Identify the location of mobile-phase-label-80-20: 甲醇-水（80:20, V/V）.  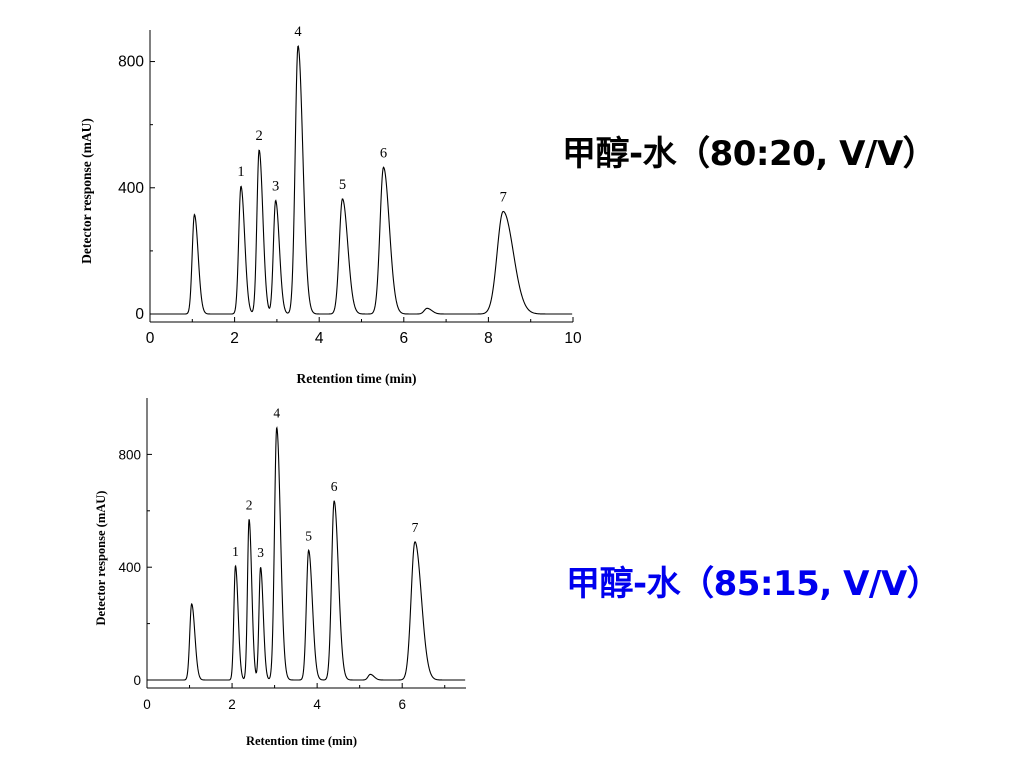
(749, 154).